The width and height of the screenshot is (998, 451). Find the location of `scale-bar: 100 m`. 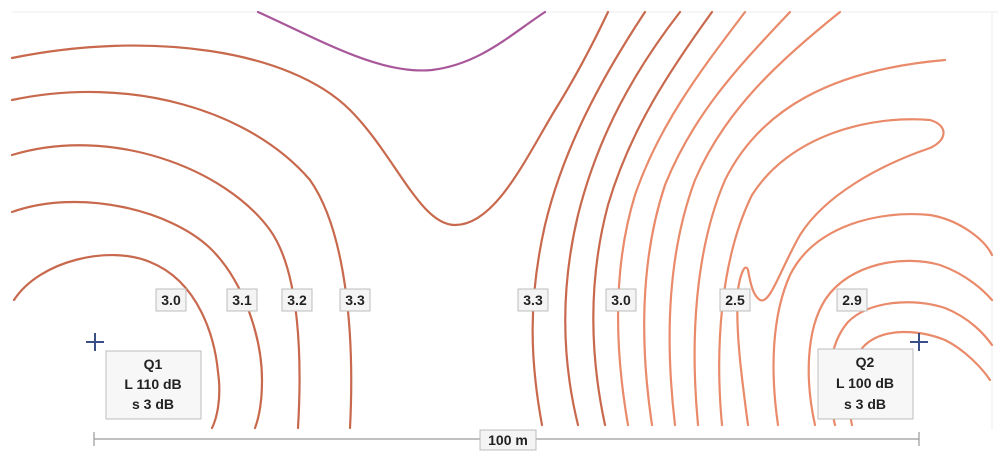

scale-bar: 100 m is located at coordinates (506, 440).